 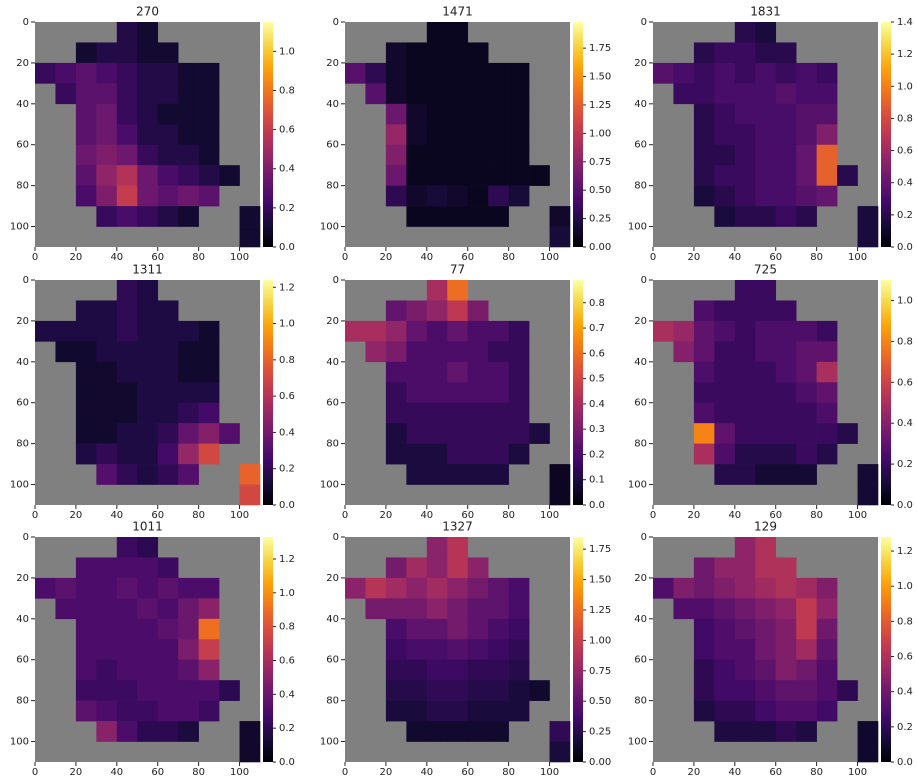 I want to click on colorbar, so click(x=578, y=392).